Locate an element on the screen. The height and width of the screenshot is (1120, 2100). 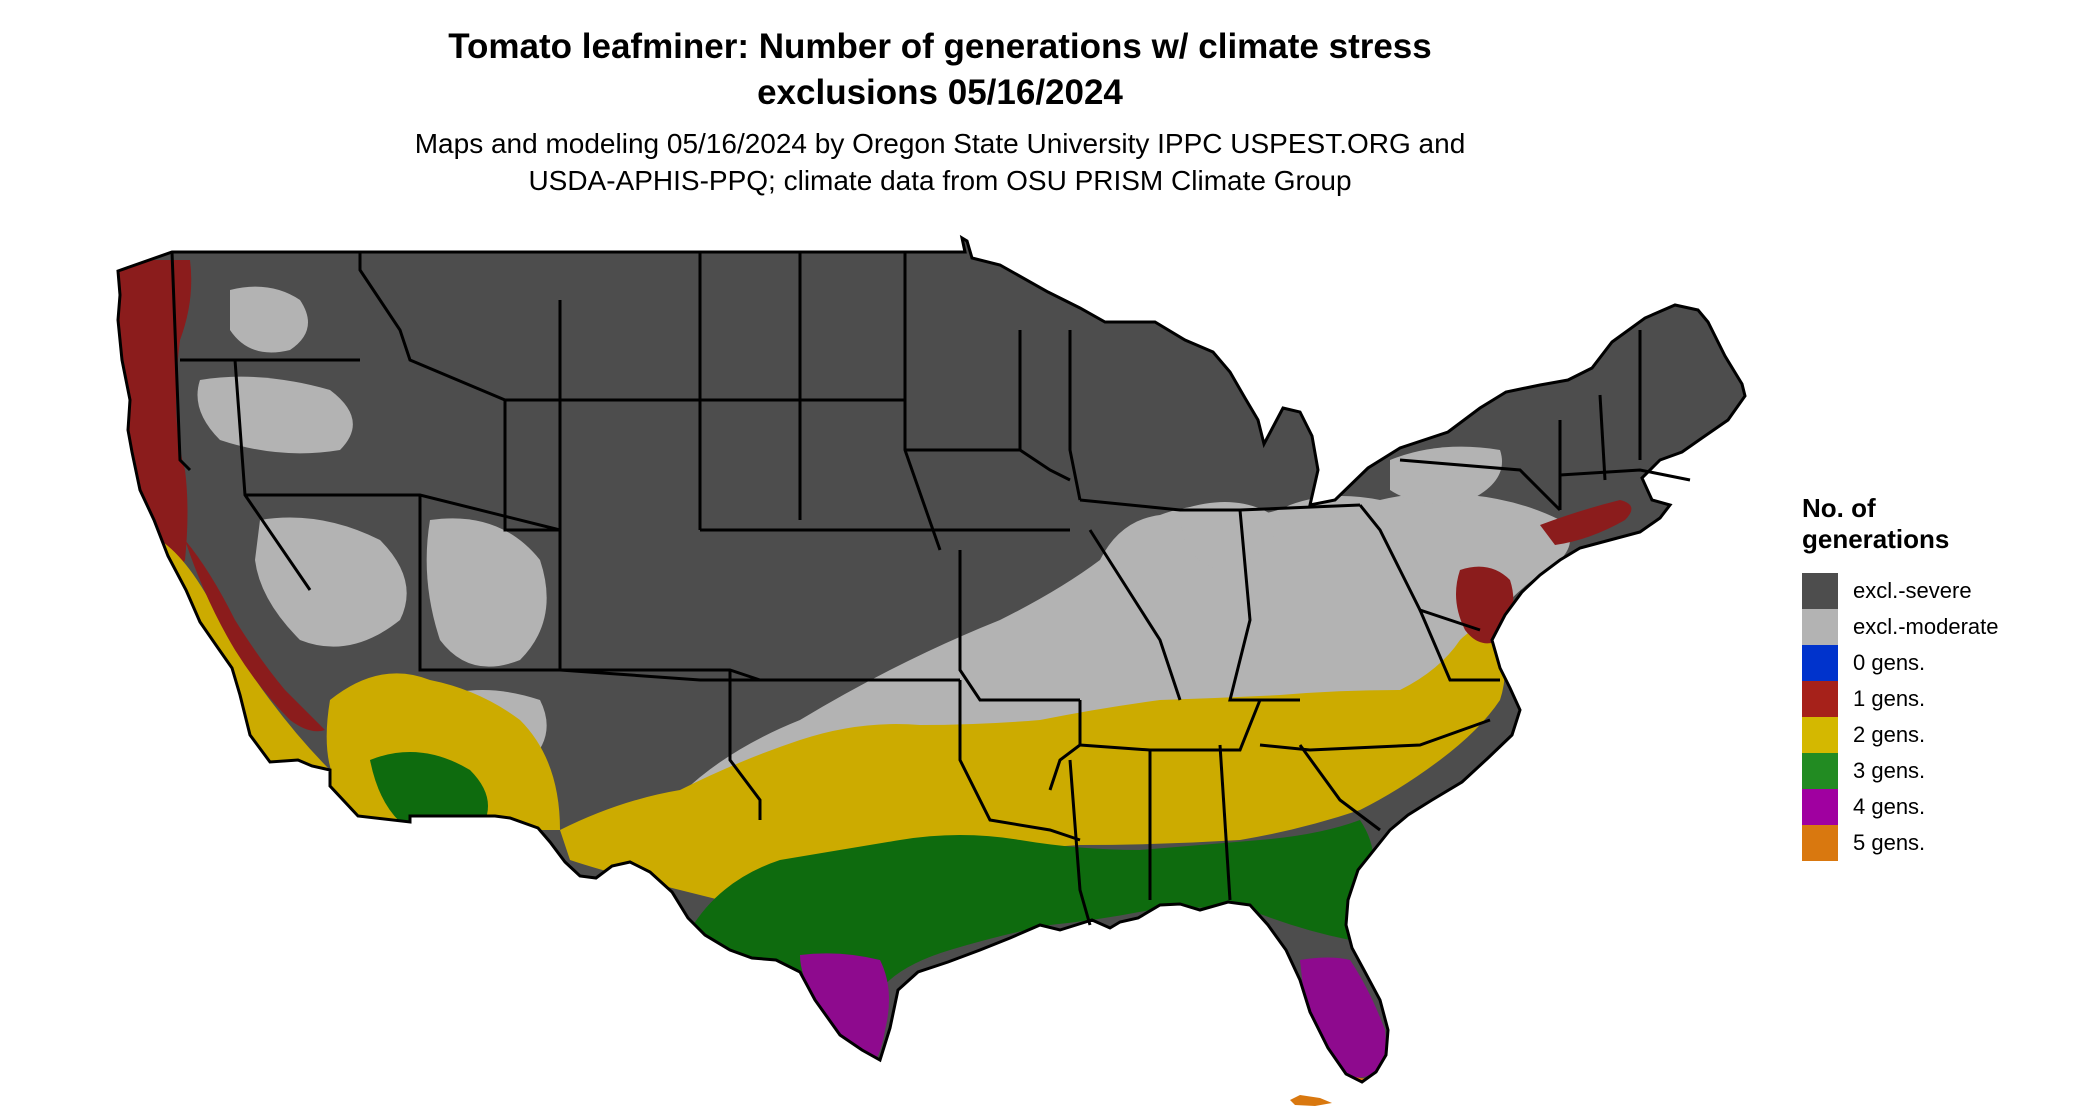
zone-1-gen-west-coast is located at coordinates (155, 420).